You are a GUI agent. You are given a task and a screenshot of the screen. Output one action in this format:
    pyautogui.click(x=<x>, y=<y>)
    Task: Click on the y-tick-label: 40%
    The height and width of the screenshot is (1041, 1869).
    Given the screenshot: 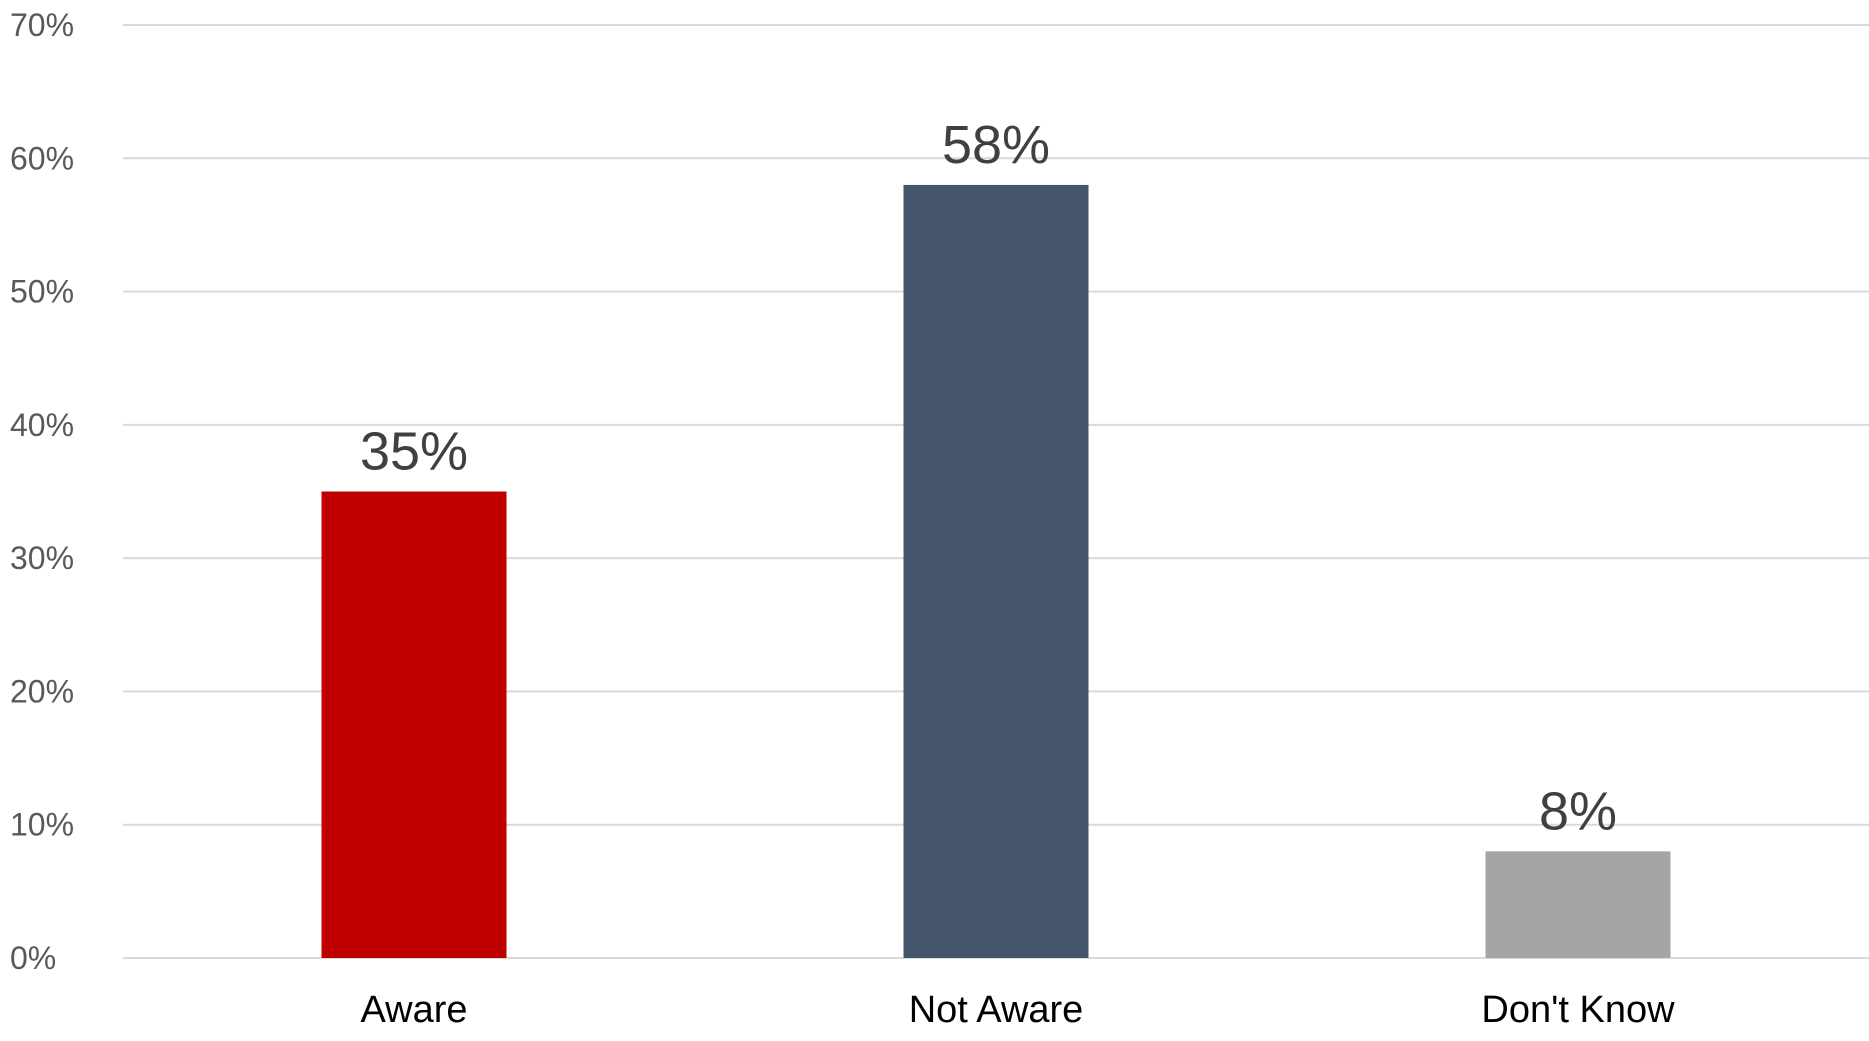 What is the action you would take?
    pyautogui.click(x=42, y=425)
    